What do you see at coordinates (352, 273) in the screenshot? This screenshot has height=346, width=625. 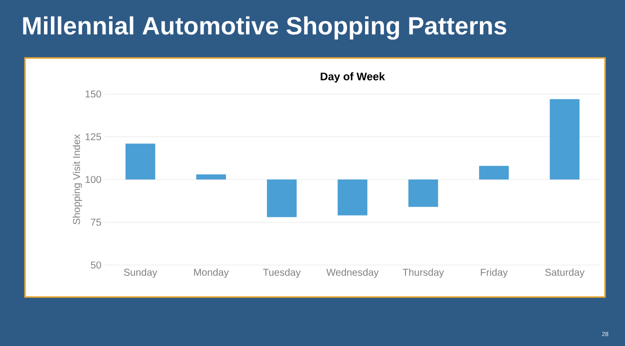 I see `x-tick-label: Wednesday` at bounding box center [352, 273].